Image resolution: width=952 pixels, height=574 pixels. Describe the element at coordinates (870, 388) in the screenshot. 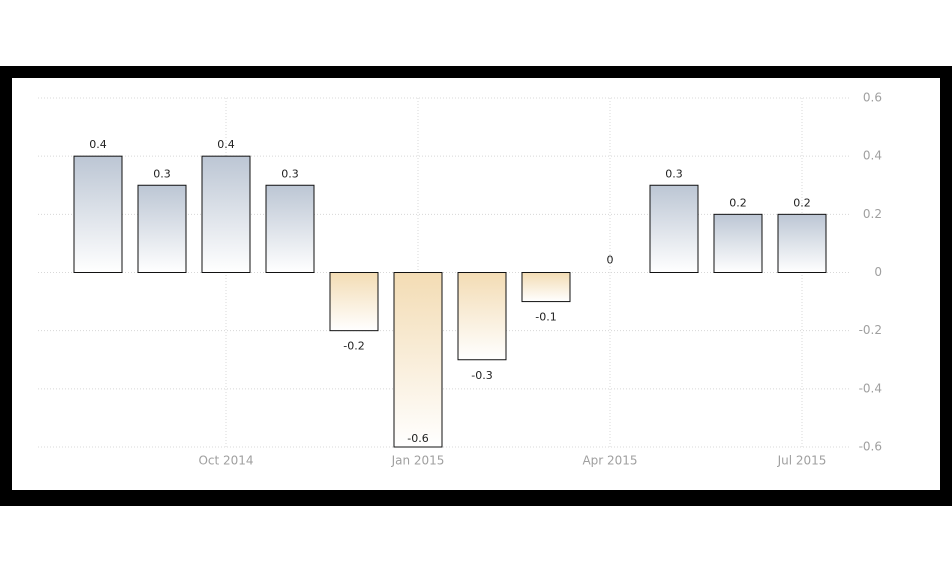

I see `y-tick-label: -0.4` at that location.